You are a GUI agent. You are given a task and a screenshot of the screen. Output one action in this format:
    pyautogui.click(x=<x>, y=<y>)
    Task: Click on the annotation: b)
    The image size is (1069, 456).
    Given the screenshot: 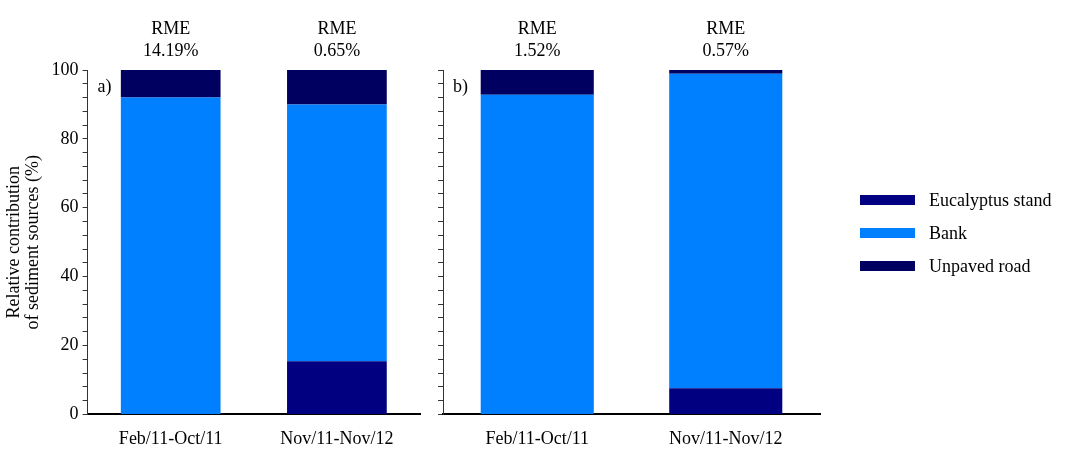 What is the action you would take?
    pyautogui.click(x=460, y=86)
    